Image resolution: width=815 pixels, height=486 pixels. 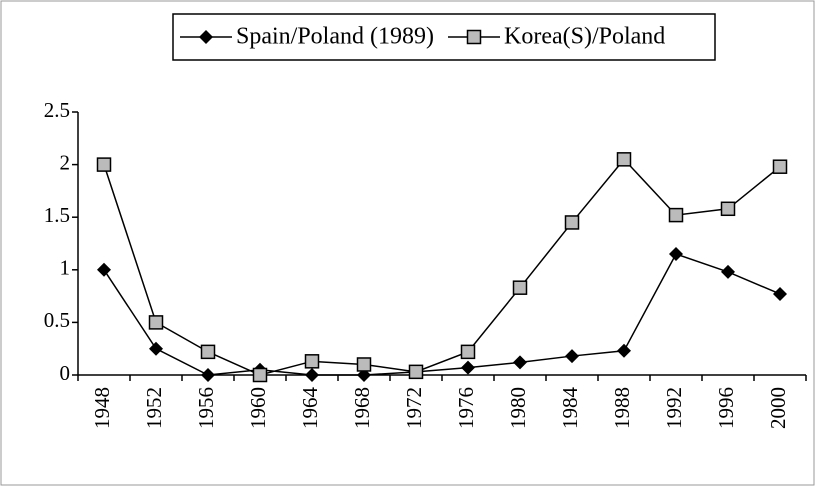 What do you see at coordinates (65, 373) in the screenshot?
I see `y-tick-label: 0` at bounding box center [65, 373].